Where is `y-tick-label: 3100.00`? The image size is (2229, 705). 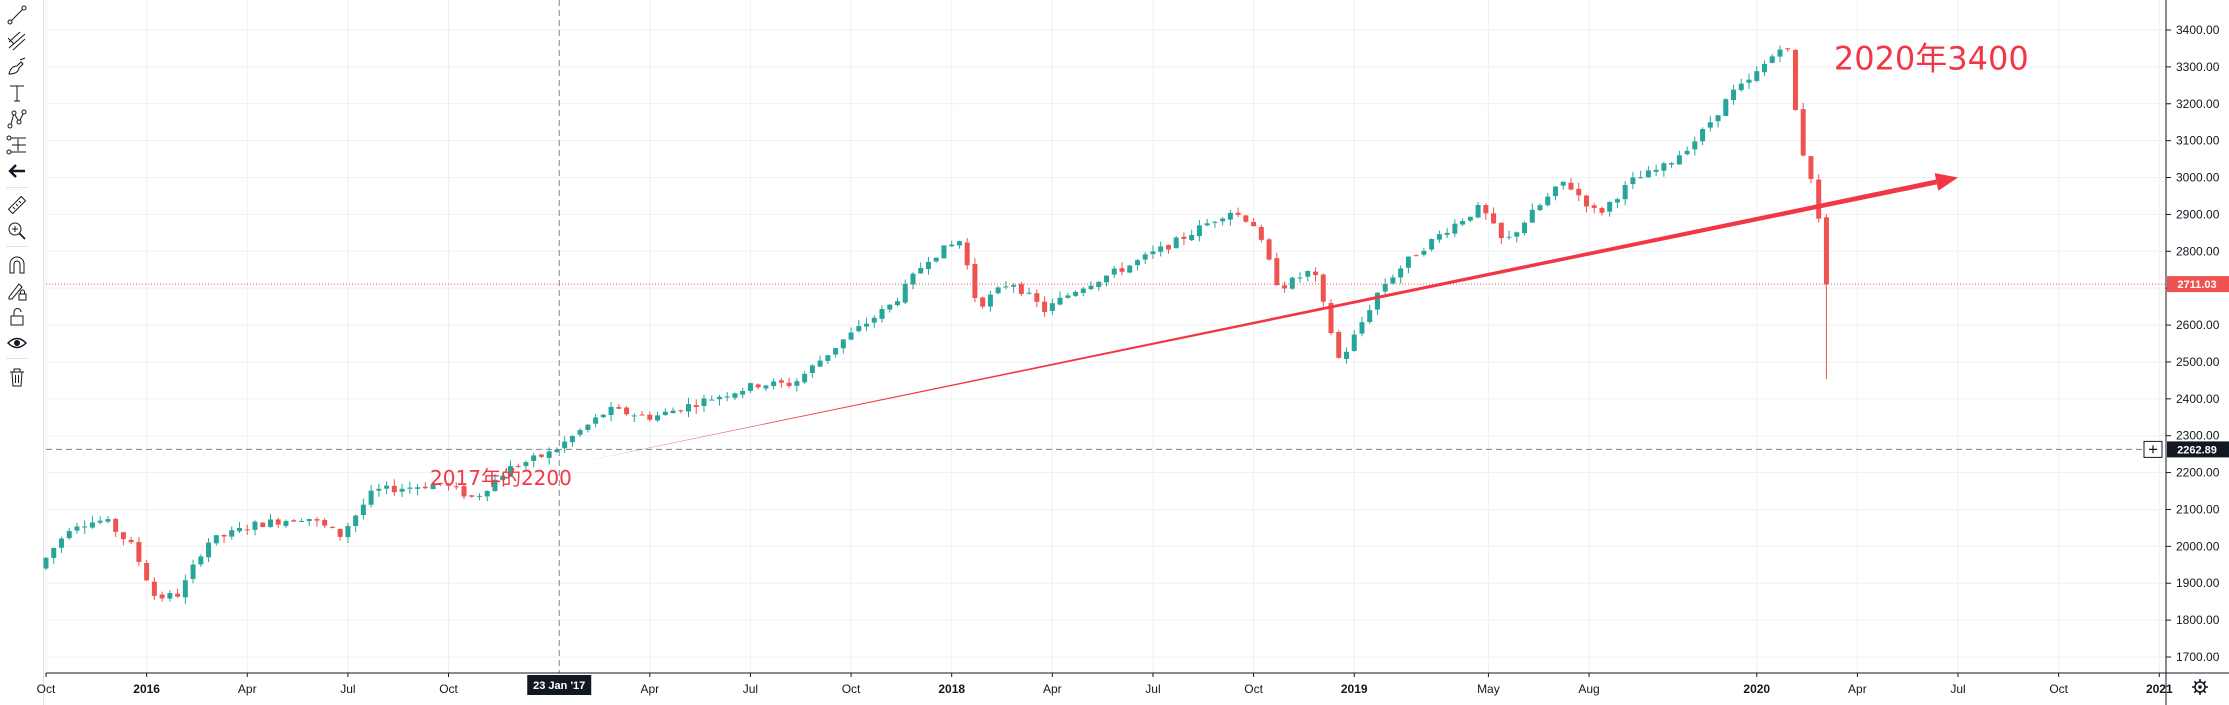
y-tick-label: 3100.00 is located at coordinates (2198, 141).